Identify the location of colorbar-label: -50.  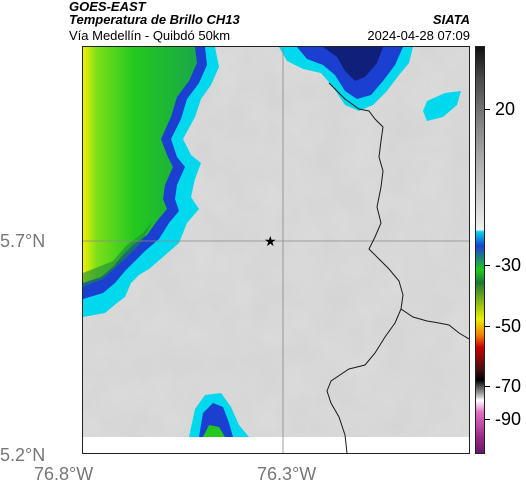
(508, 326).